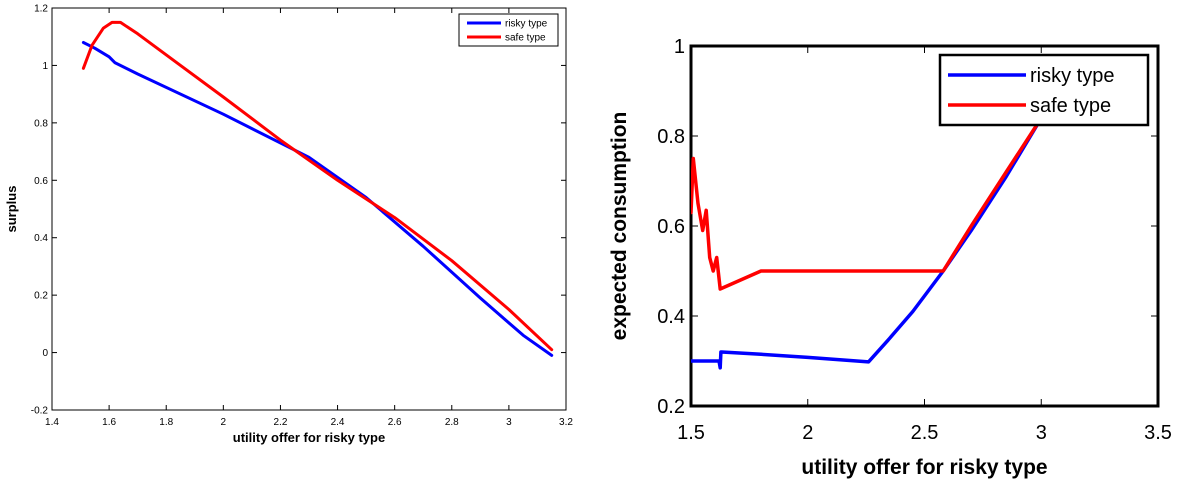 The image size is (1183, 482). What do you see at coordinates (280, 422) in the screenshot?
I see `x-tick-label: 2.2` at bounding box center [280, 422].